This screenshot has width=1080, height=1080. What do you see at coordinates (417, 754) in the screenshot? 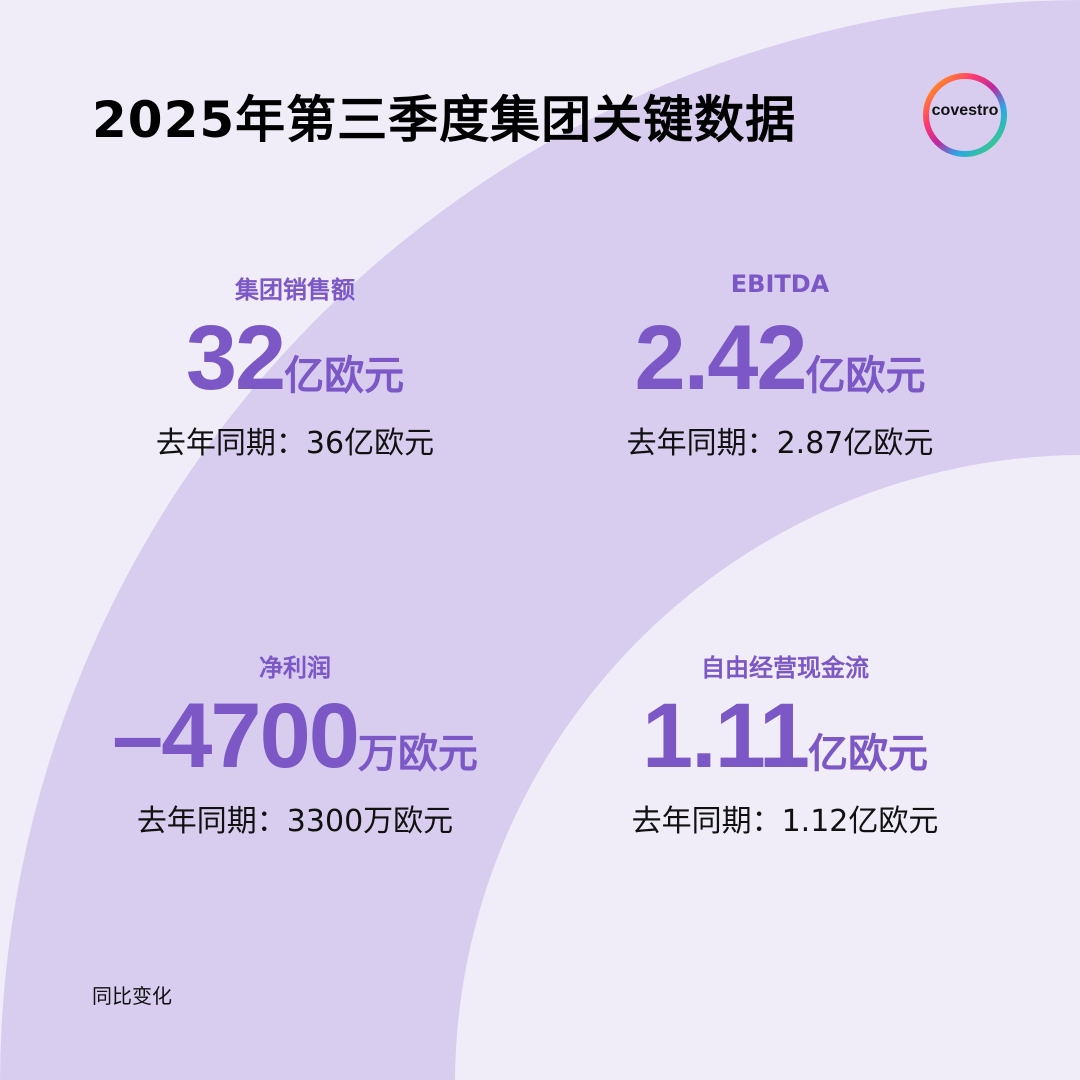
I see `kpi-unit: 万欧元` at bounding box center [417, 754].